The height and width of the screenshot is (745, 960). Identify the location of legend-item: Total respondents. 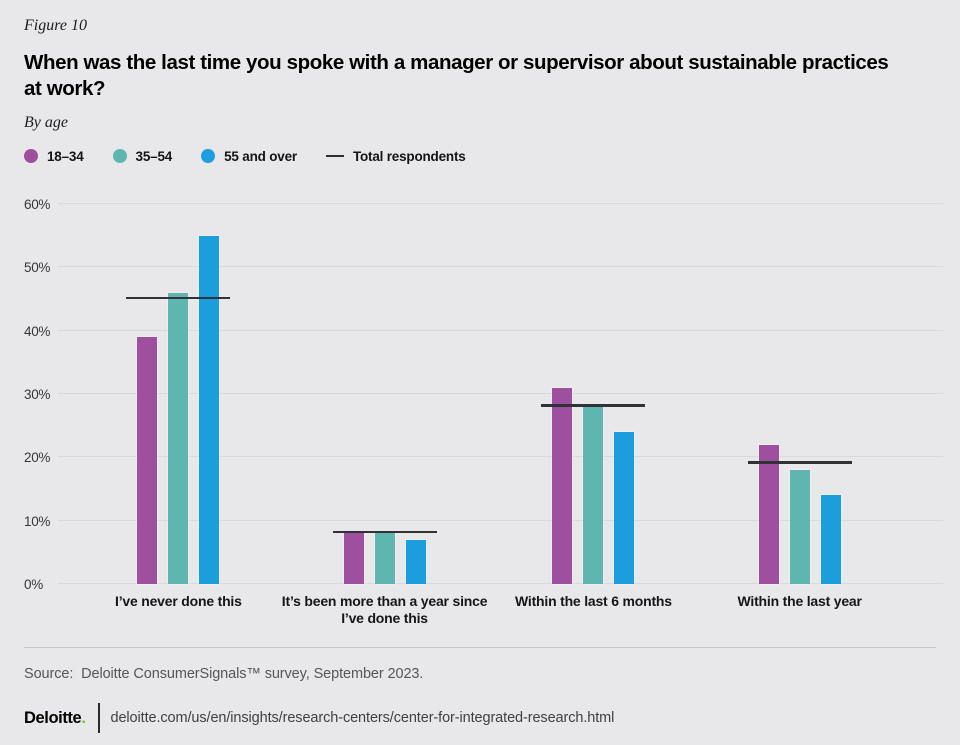
(395, 156).